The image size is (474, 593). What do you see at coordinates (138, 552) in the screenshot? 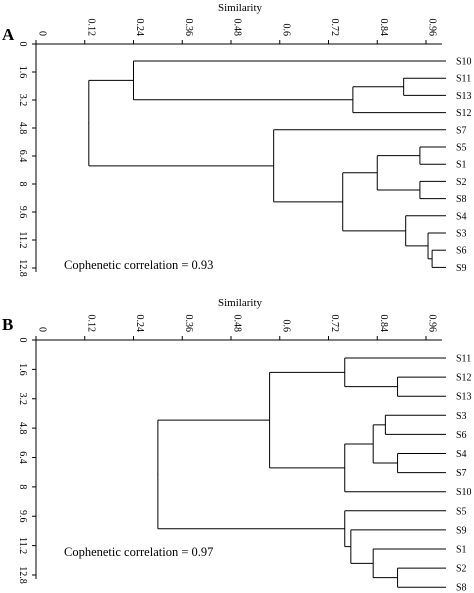
I see `cophenetic-note: Cophenetic correlation = 0.97` at bounding box center [138, 552].